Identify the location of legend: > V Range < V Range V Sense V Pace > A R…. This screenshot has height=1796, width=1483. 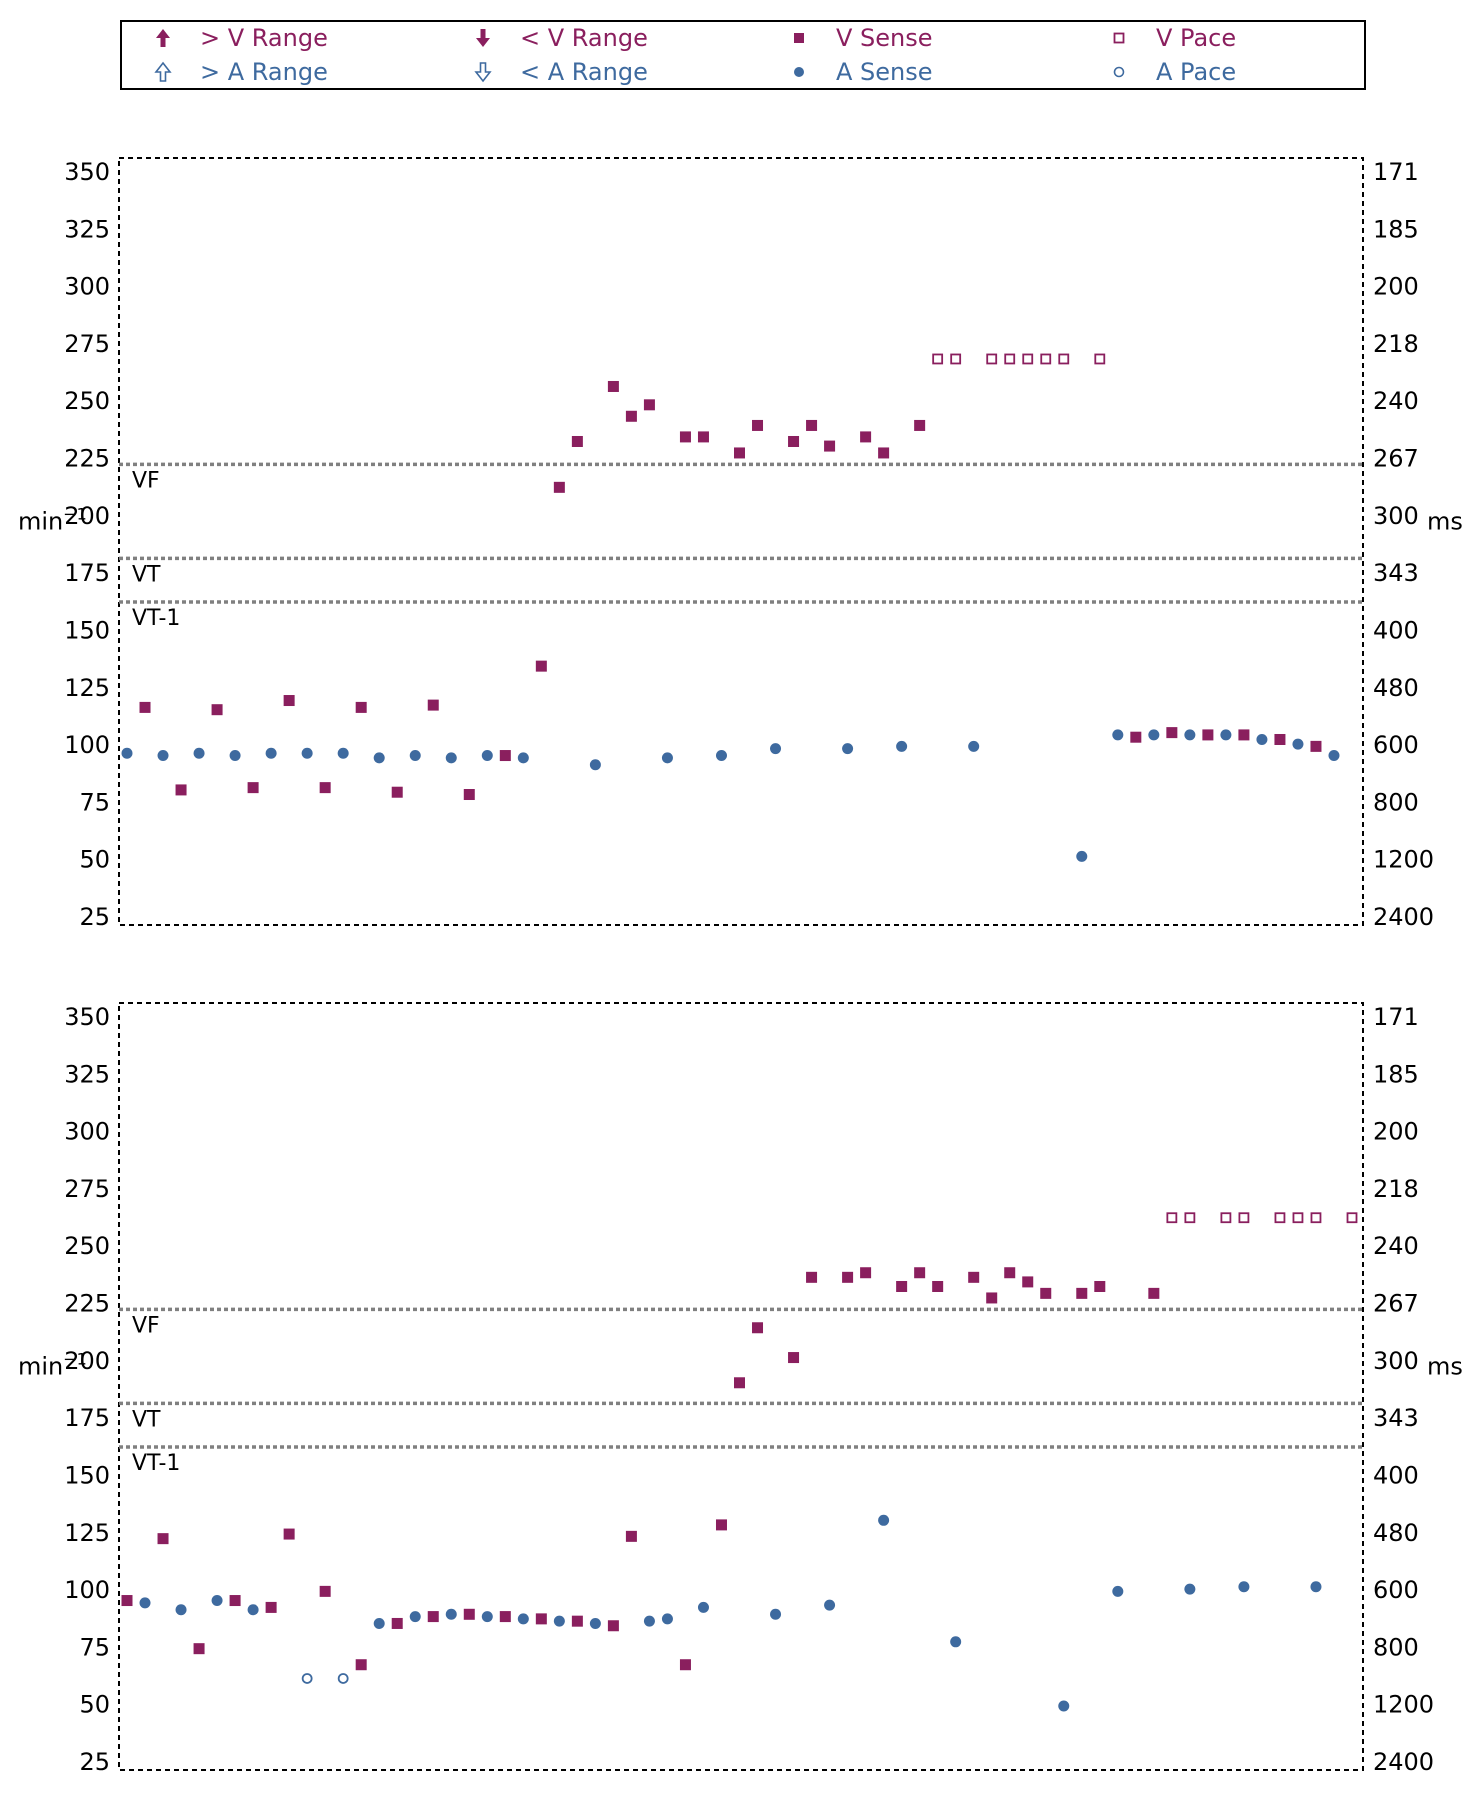
(743, 55).